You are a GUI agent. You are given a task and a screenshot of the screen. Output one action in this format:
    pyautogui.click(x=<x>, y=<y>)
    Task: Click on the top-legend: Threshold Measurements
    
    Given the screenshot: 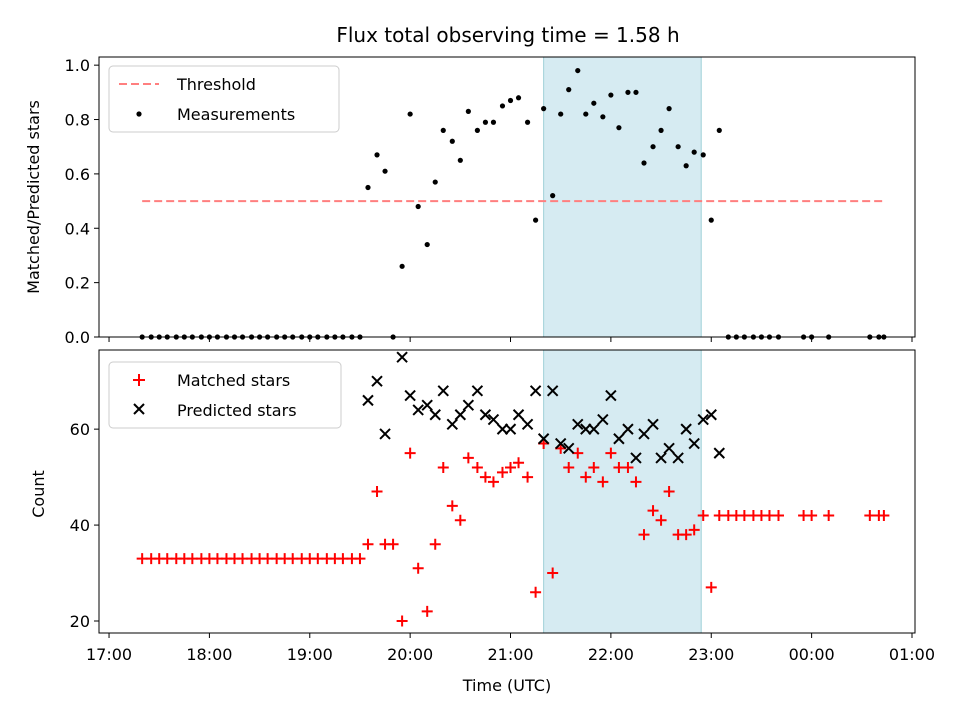 What is the action you would take?
    pyautogui.click(x=224, y=99)
    